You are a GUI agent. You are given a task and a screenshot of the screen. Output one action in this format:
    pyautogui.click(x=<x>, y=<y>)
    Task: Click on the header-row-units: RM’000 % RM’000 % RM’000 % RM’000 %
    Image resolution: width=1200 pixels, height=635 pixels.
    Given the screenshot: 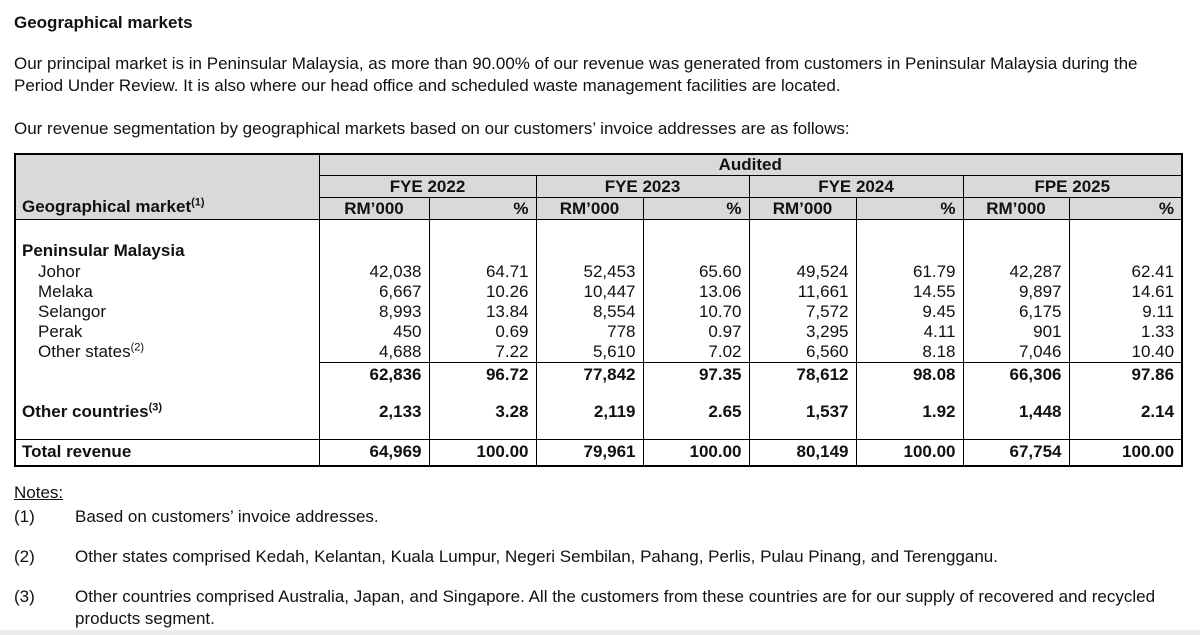 What is the action you would take?
    pyautogui.click(x=599, y=208)
    